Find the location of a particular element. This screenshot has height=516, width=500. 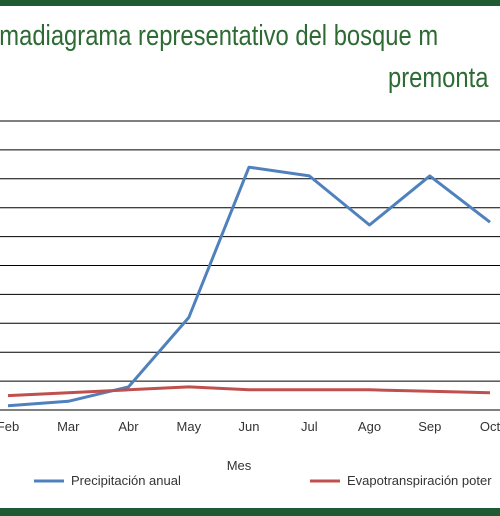

legend-label: Evapotranspiración poter is located at coordinates (419, 480).